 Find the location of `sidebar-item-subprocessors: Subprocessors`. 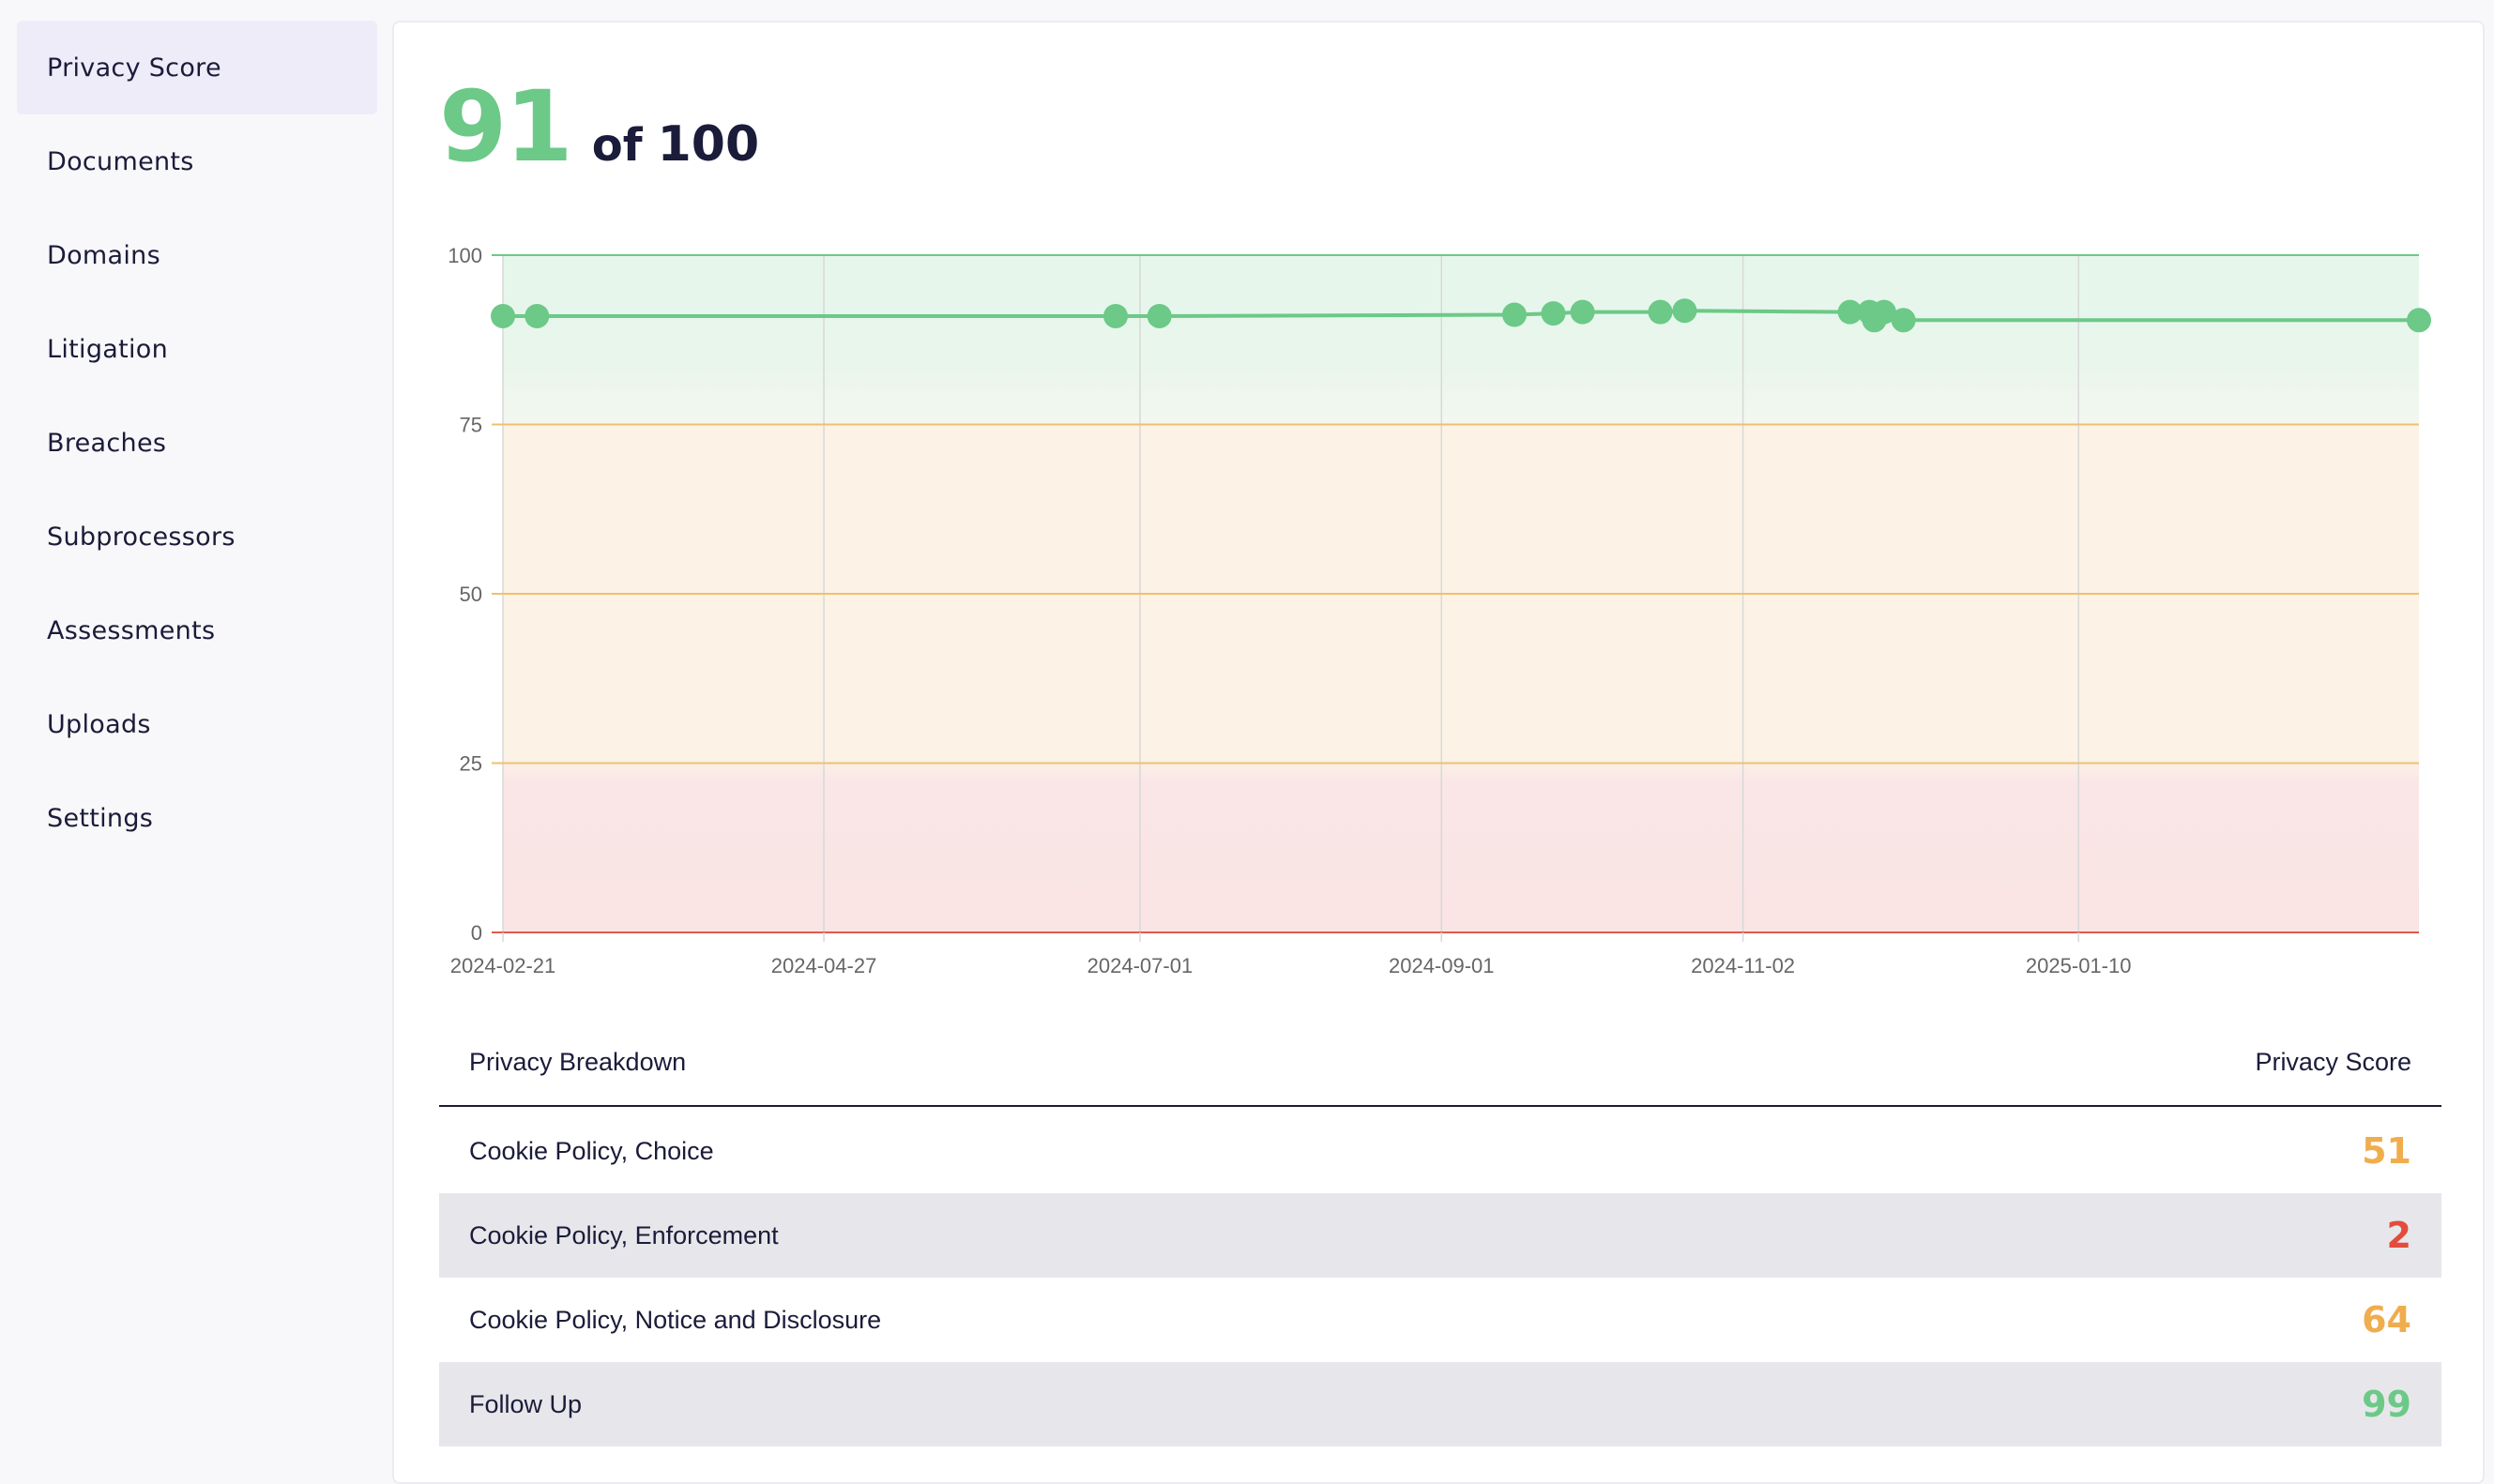

sidebar-item-subprocessors: Subprocessors is located at coordinates (197, 536).